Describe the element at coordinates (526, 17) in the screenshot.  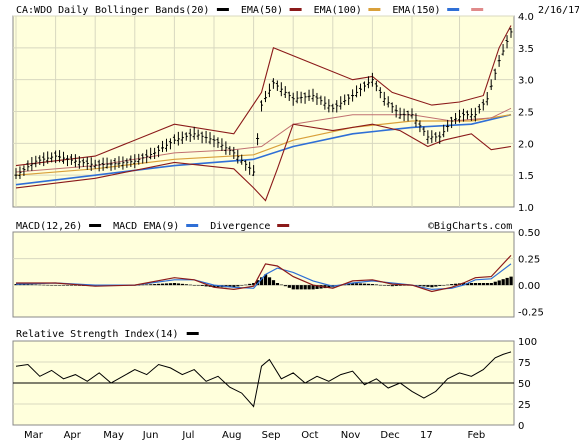
I see `y-tick-label: 4.0` at that location.